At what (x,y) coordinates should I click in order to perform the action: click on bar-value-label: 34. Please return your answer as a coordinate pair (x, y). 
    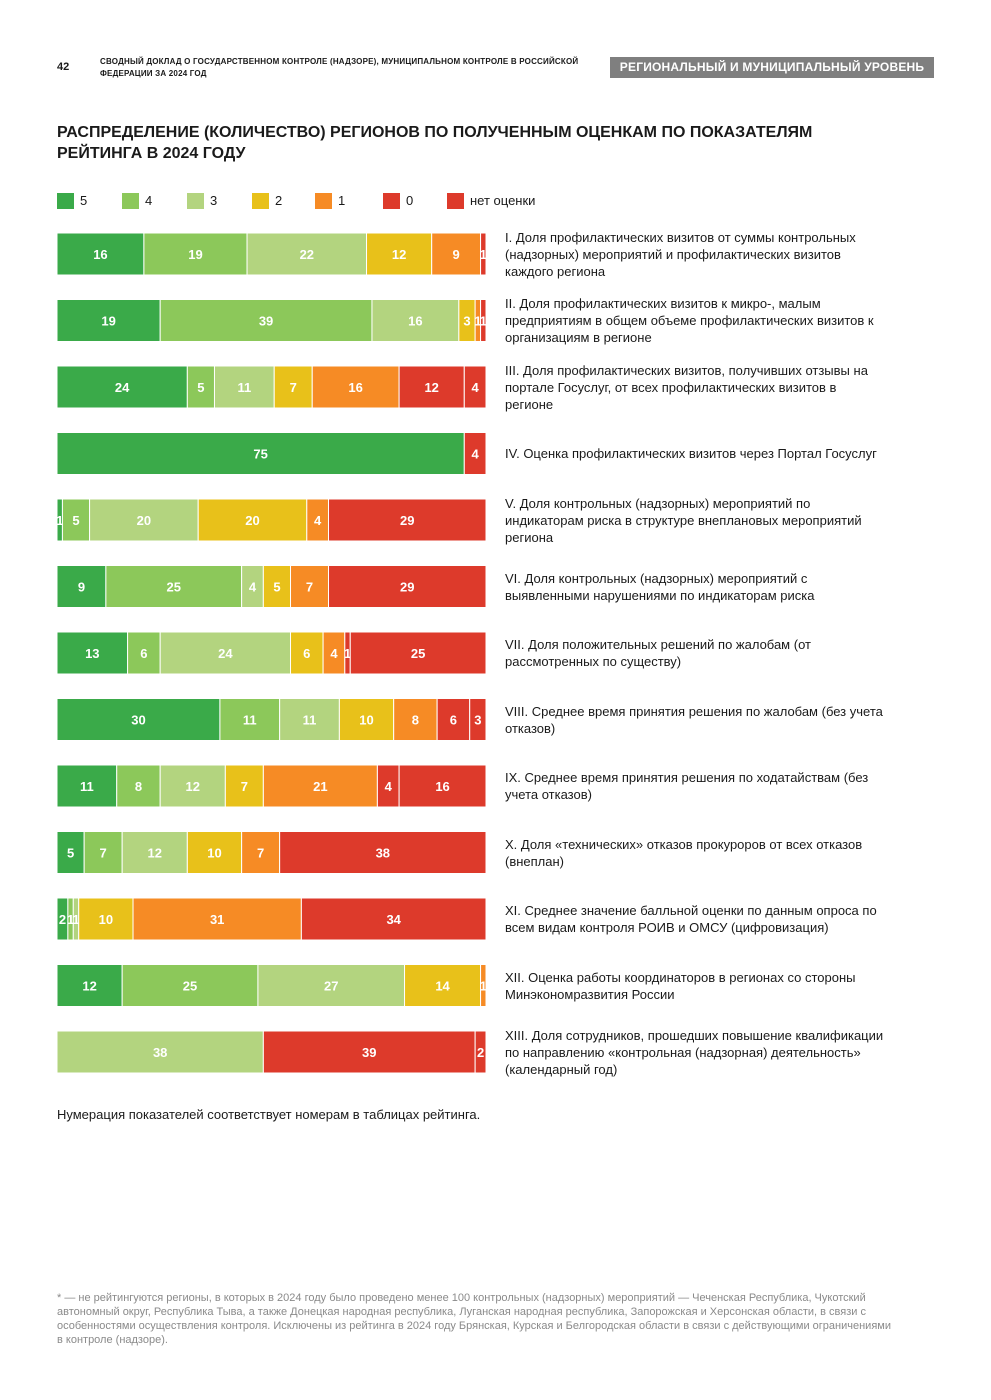
    Looking at the image, I should click on (393, 919).